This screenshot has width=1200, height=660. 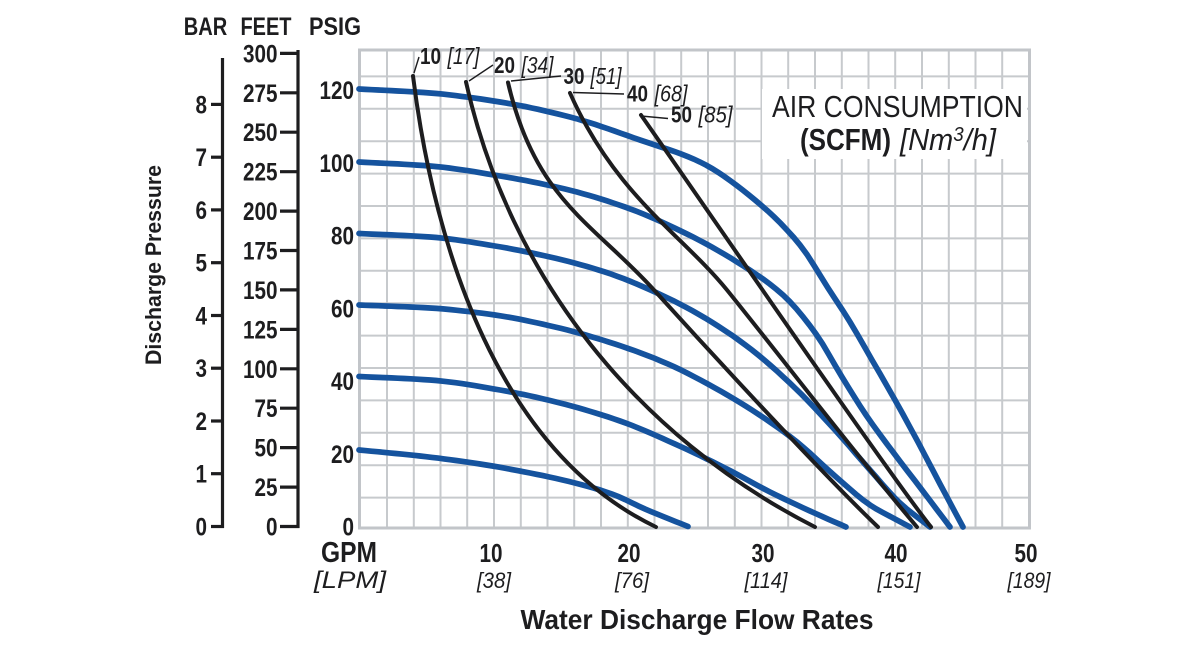 I want to click on svg-text: FEET, so click(x=266, y=27).